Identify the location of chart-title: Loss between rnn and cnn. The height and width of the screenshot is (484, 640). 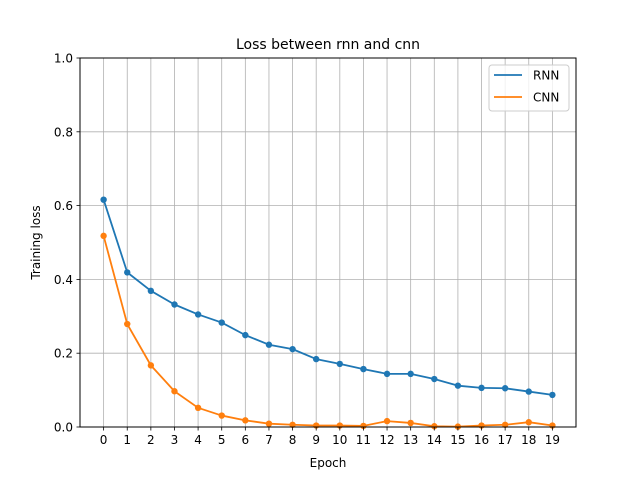
(328, 45).